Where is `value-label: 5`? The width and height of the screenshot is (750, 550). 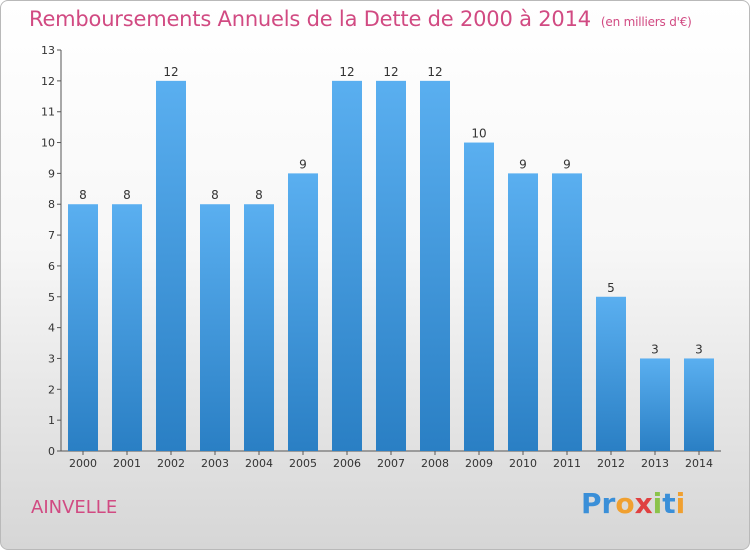 value-label: 5 is located at coordinates (611, 288).